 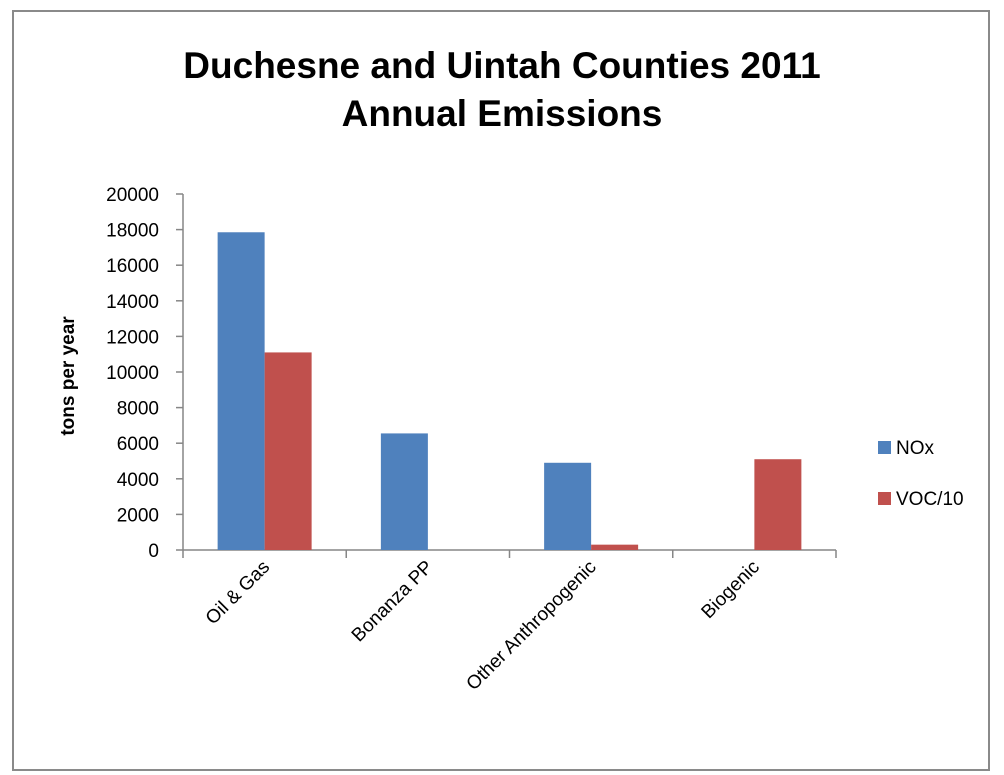 What do you see at coordinates (132, 337) in the screenshot?
I see `y-tick-label: 12000` at bounding box center [132, 337].